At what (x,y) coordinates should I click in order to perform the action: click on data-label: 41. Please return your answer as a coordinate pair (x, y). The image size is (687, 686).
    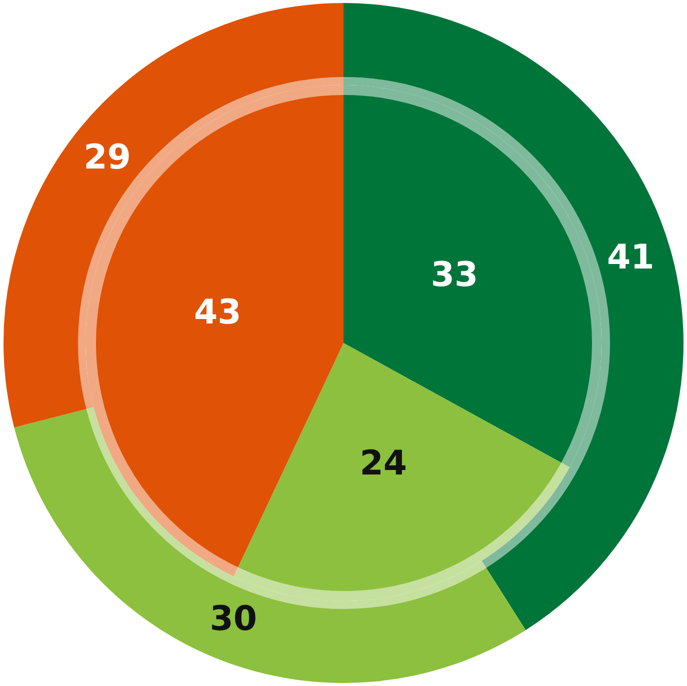
    Looking at the image, I should click on (630, 257).